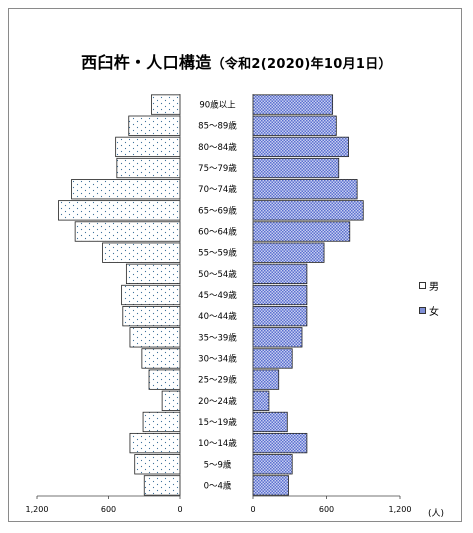  I want to click on age-group-label: 45～49歳, so click(217, 295).